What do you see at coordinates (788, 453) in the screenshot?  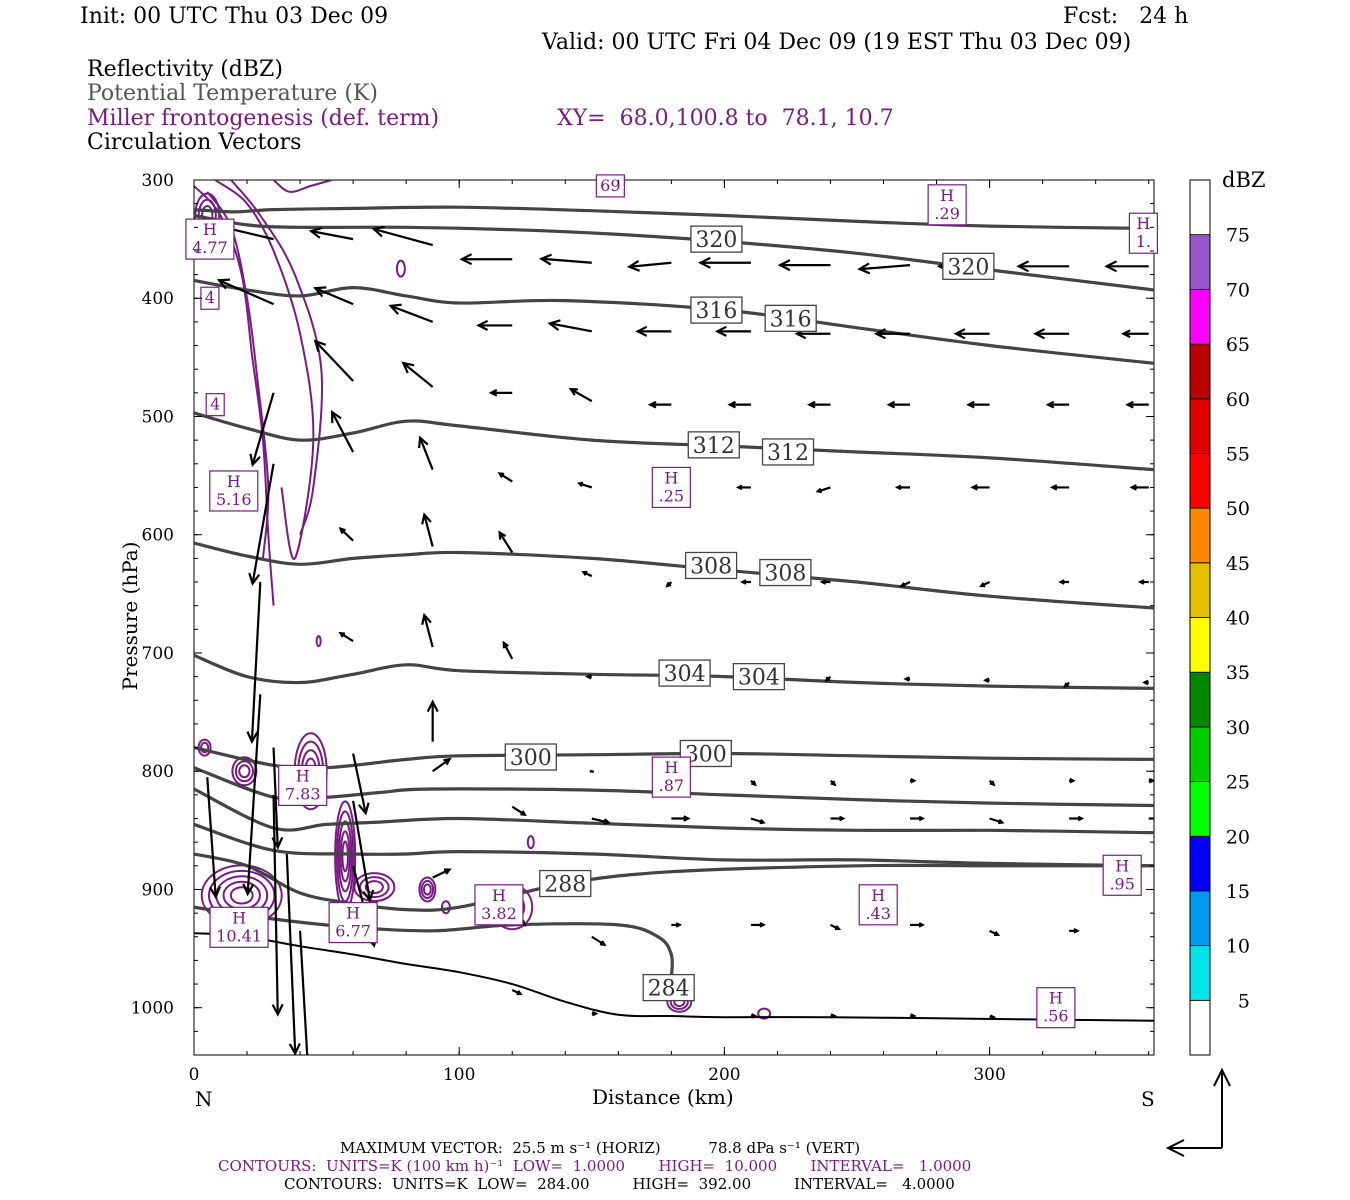 I see `theta-label: 312` at bounding box center [788, 453].